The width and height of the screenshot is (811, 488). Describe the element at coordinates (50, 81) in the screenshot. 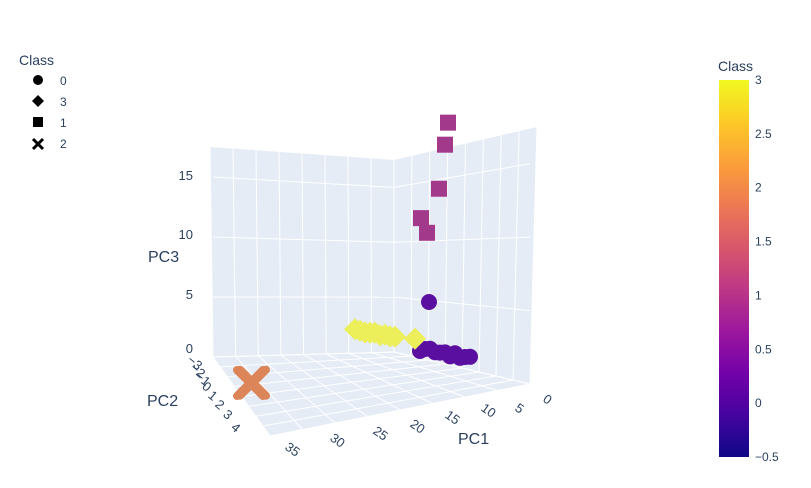

I see `legend-item: 0` at that location.